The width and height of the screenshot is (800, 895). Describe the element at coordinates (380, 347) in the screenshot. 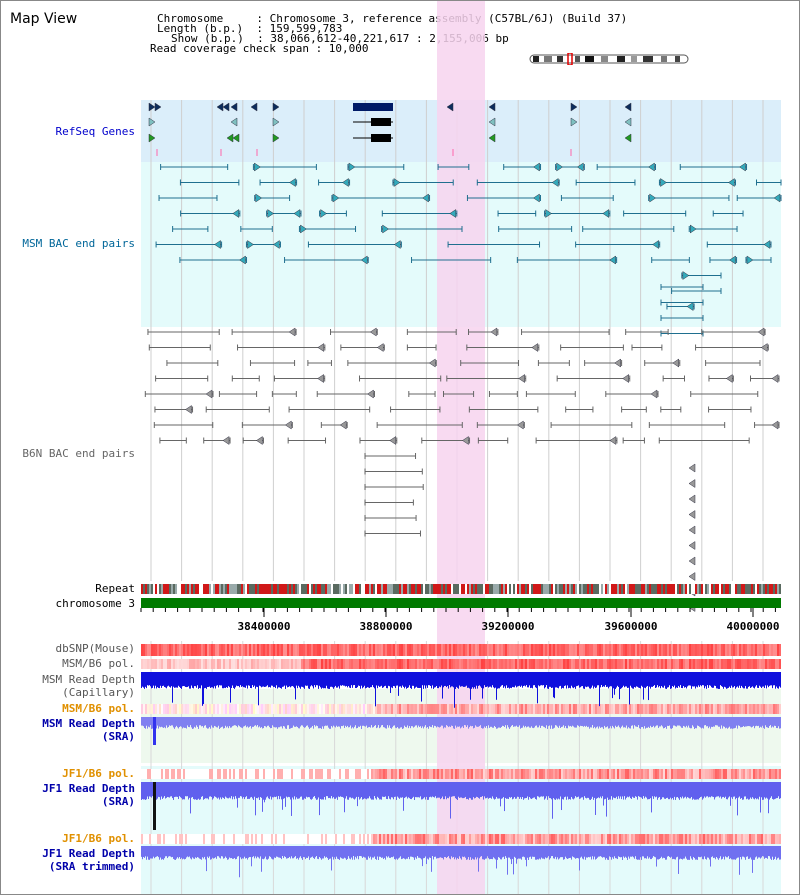

I see `b6n-bac-end-arrow` at that location.